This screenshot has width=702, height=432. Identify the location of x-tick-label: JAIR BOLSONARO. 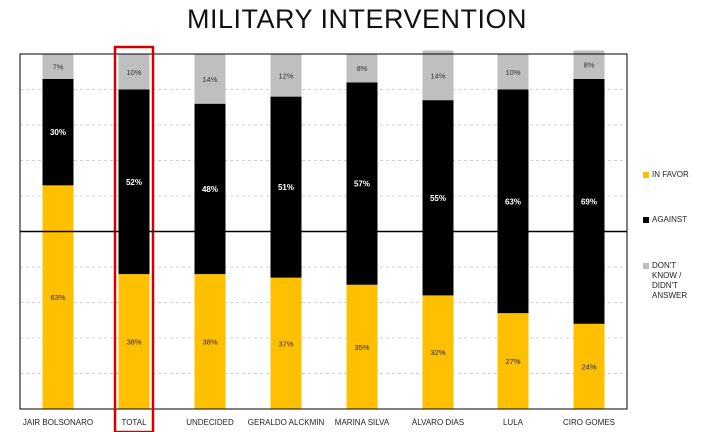
(58, 422).